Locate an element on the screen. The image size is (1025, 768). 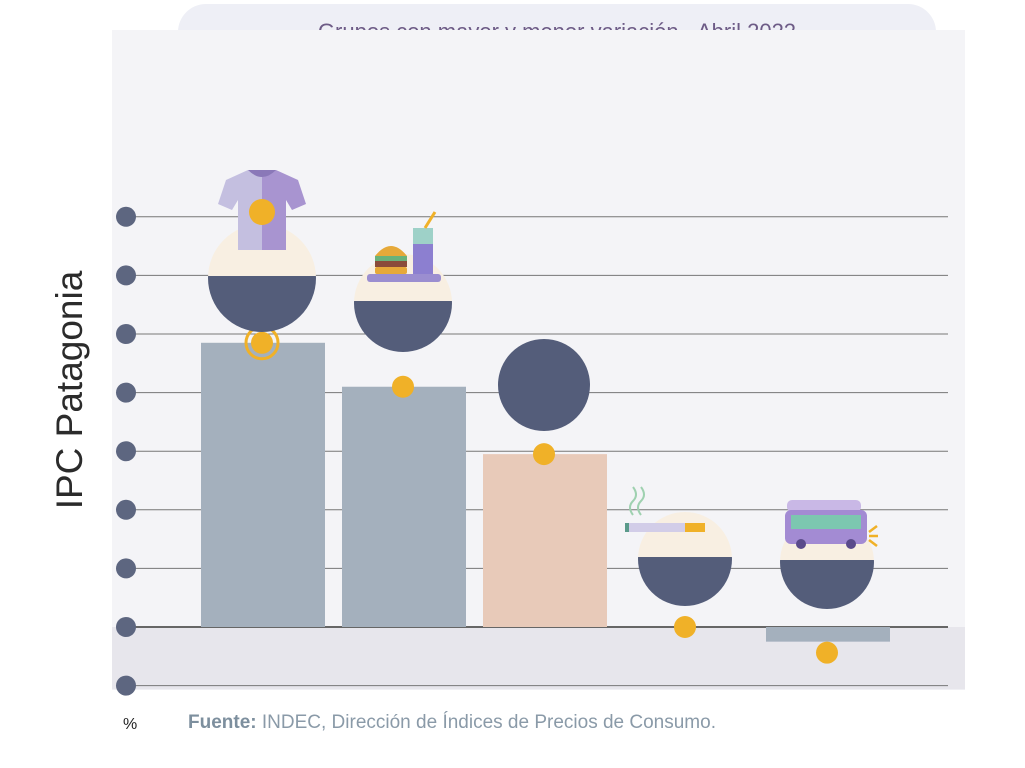
bus-wheel-back is located at coordinates (851, 544).